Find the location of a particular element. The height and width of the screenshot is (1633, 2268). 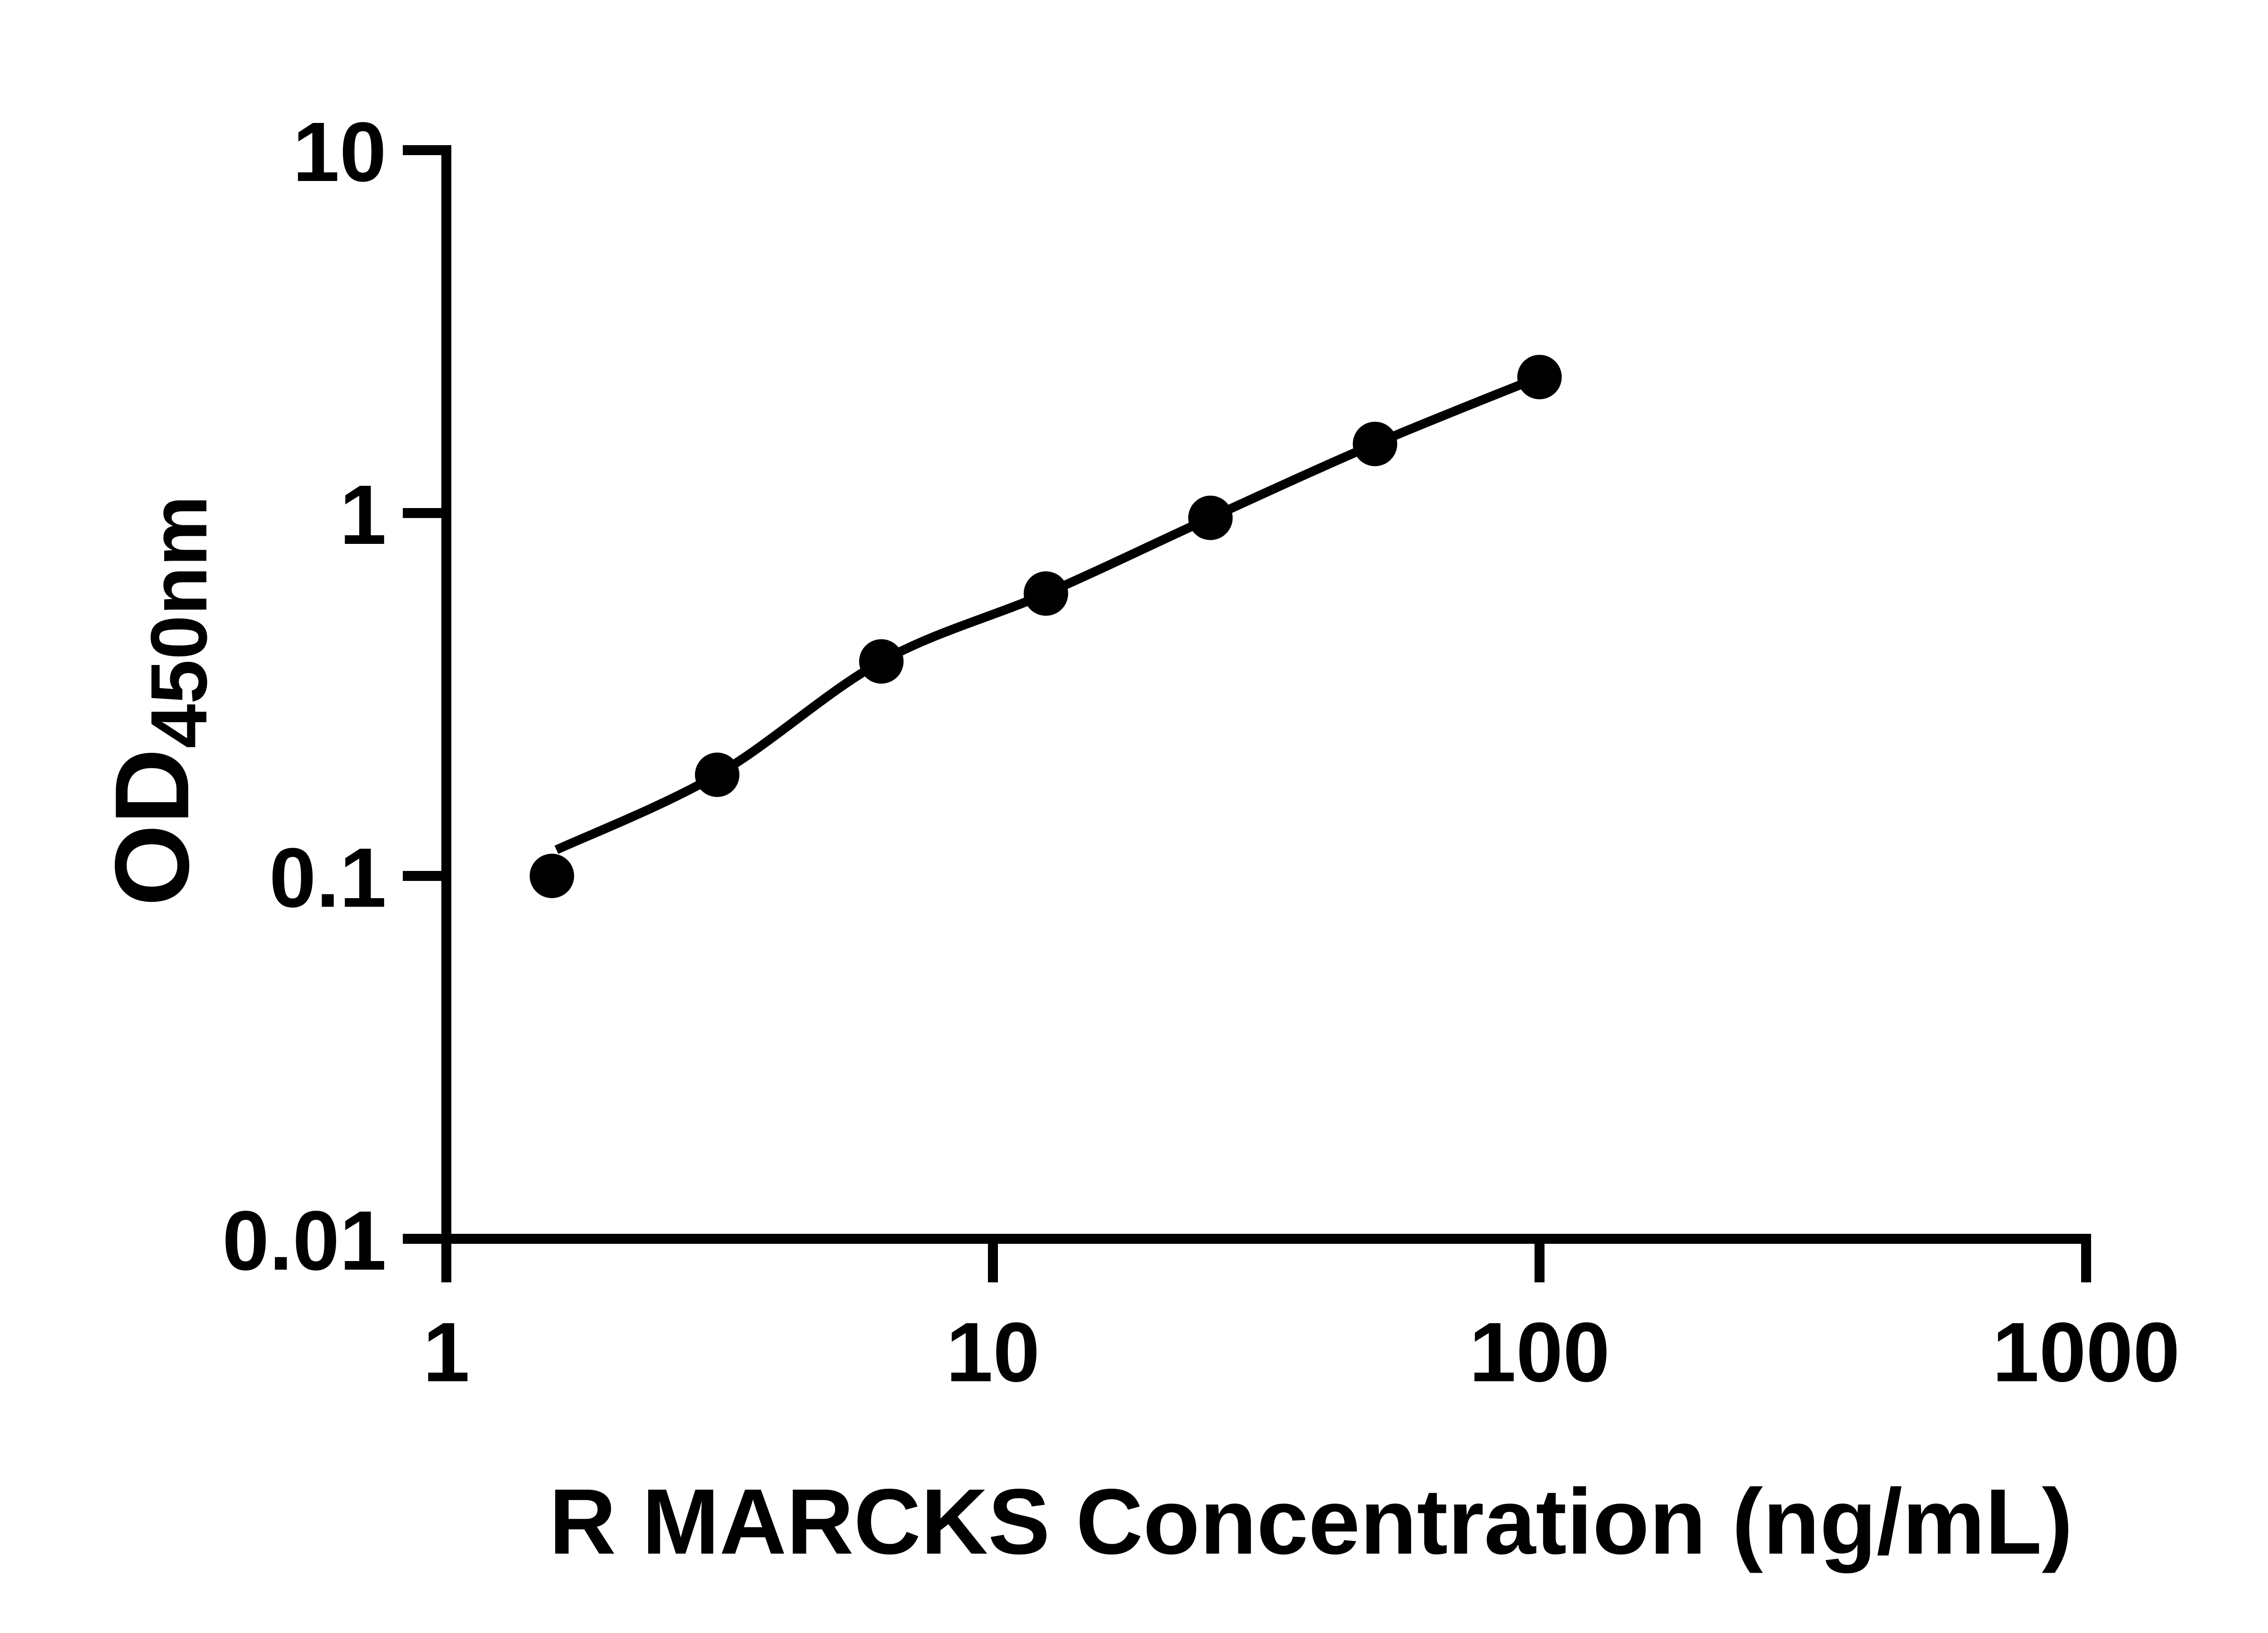

y-axis-title-sub: 450nm is located at coordinates (180, 621).